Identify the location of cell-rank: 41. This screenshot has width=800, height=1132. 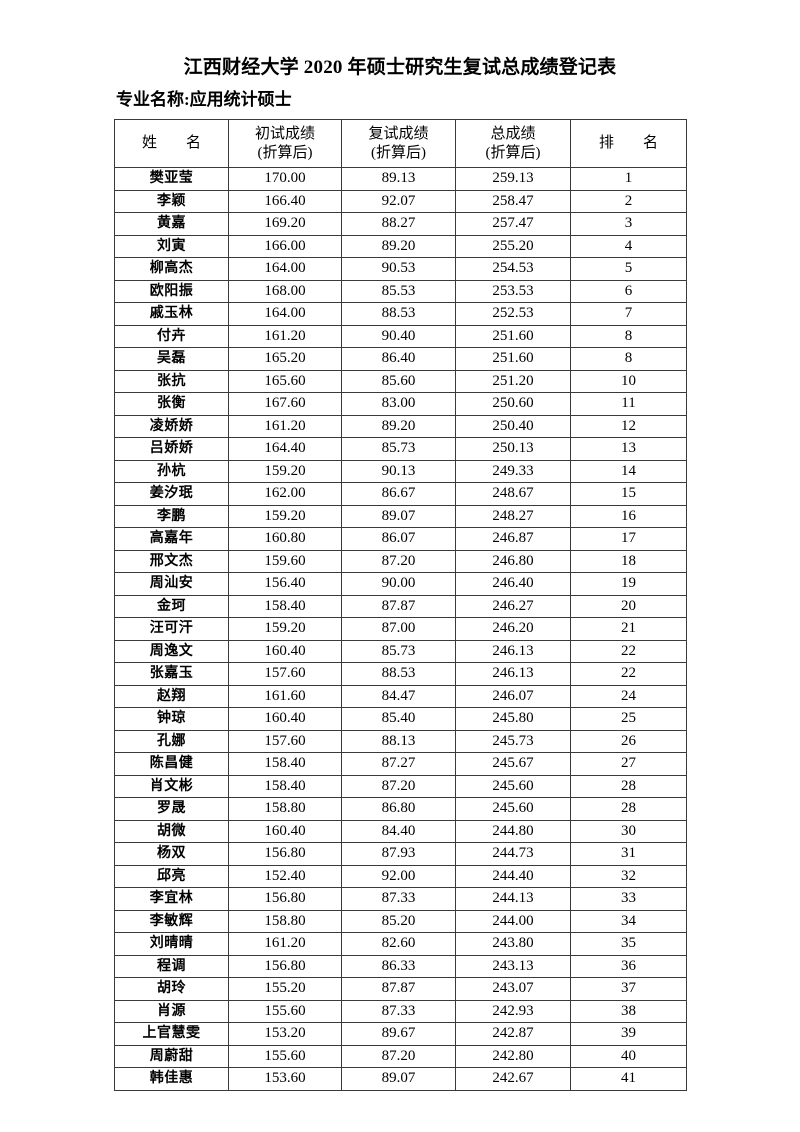
(628, 1079).